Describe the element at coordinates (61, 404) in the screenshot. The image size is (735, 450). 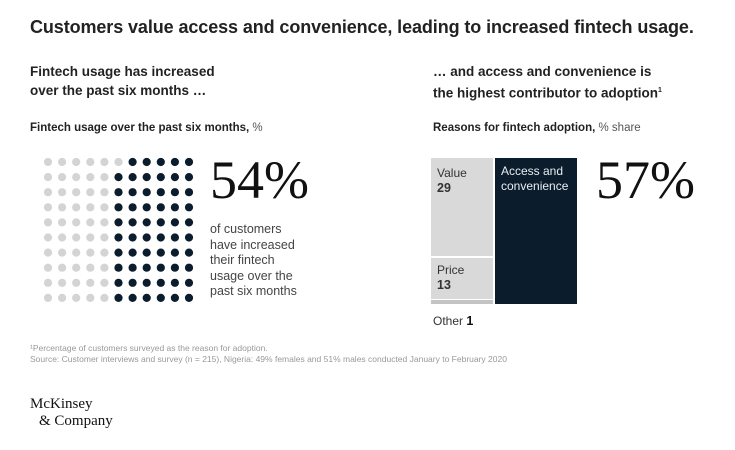
I see `logo-line1: McKinsey` at that location.